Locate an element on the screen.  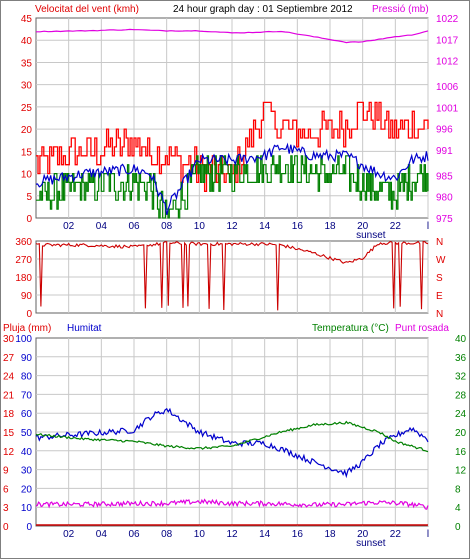
temperature-series-line is located at coordinates (232, 436).